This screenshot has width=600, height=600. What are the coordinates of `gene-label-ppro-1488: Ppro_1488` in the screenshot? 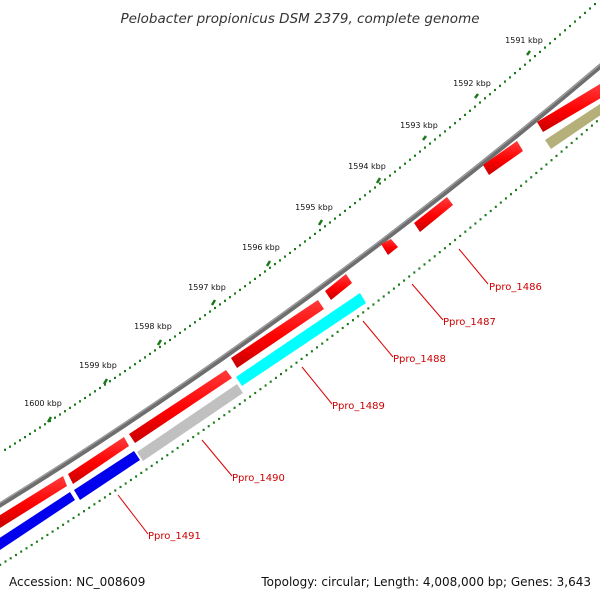 It's located at (419, 359).